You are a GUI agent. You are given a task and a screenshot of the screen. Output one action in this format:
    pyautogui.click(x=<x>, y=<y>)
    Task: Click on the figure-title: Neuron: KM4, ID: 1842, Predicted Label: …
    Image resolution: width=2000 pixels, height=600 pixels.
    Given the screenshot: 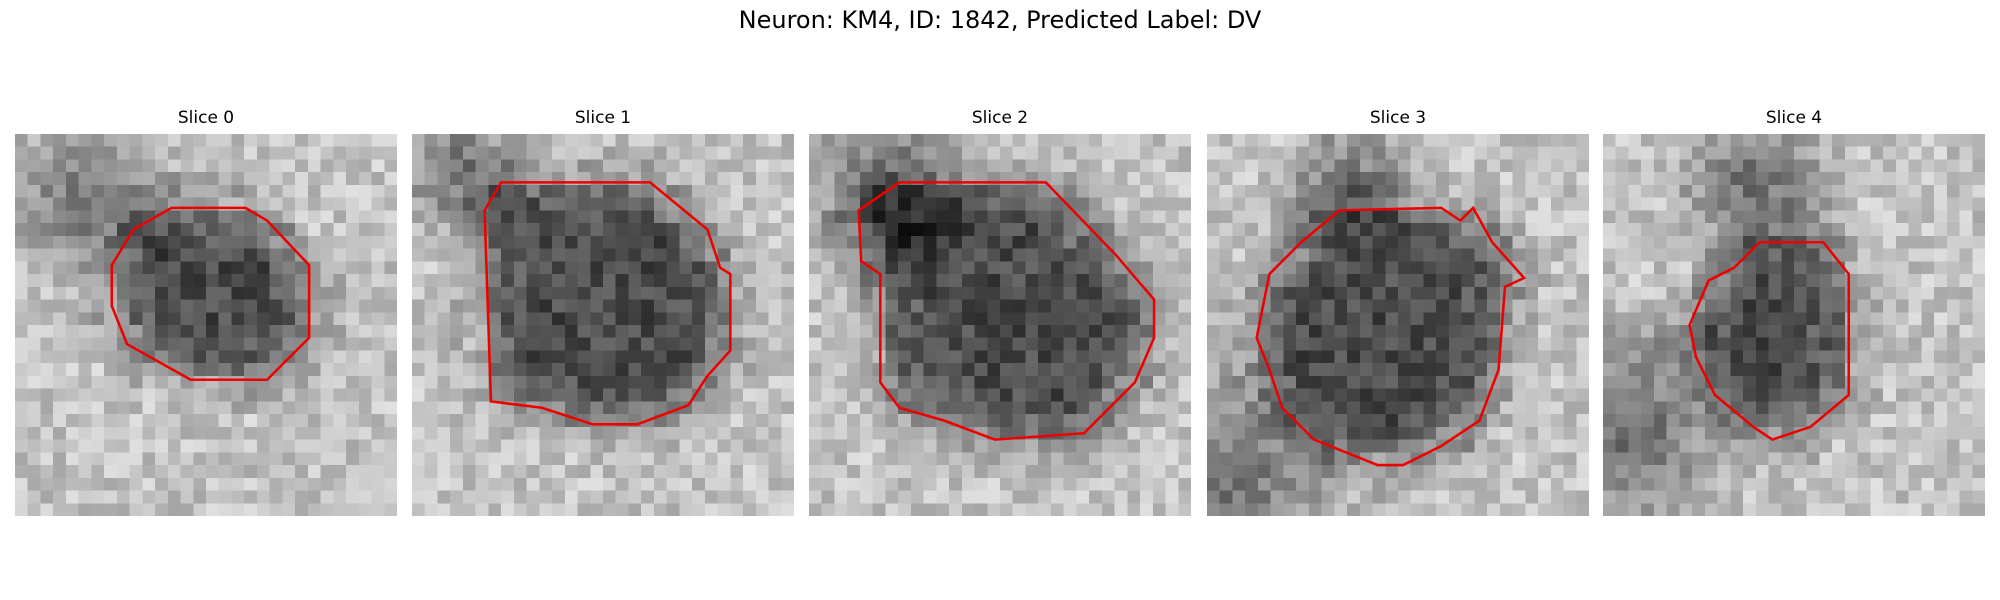 What is the action you would take?
    pyautogui.click(x=1000, y=20)
    